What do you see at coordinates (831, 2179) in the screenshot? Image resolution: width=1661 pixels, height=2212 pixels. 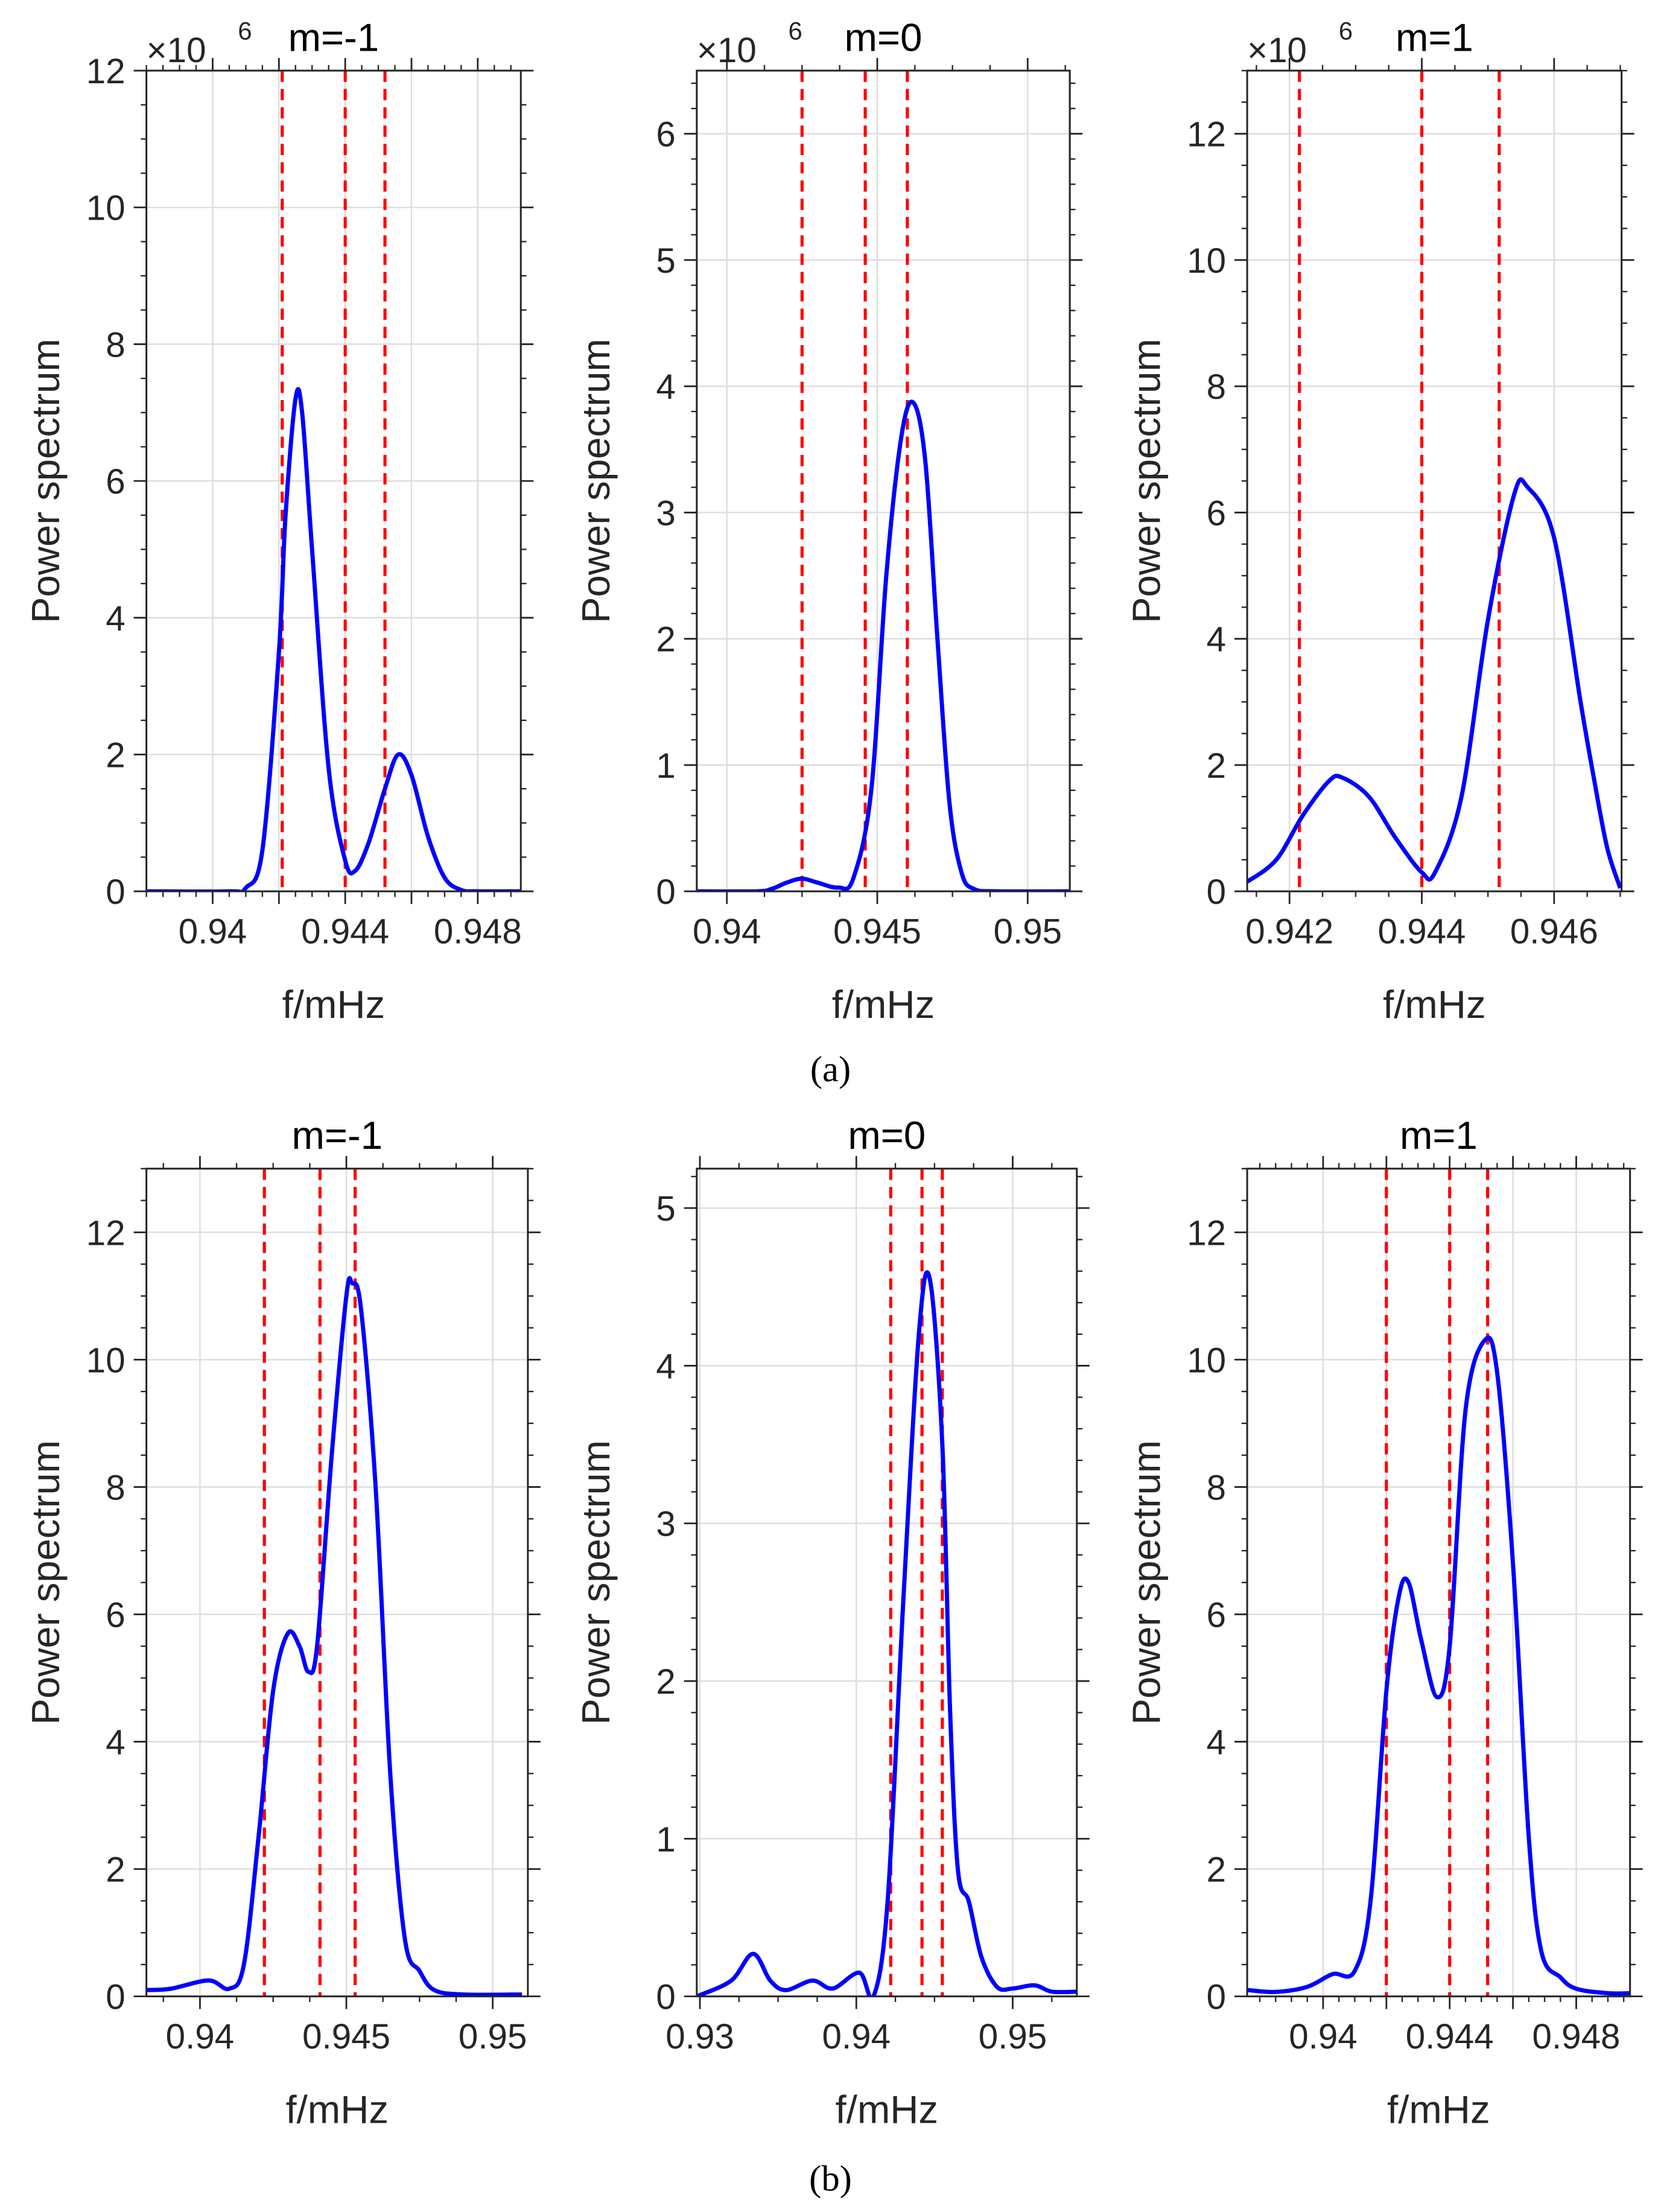 I see `caption-b: (b)` at bounding box center [831, 2179].